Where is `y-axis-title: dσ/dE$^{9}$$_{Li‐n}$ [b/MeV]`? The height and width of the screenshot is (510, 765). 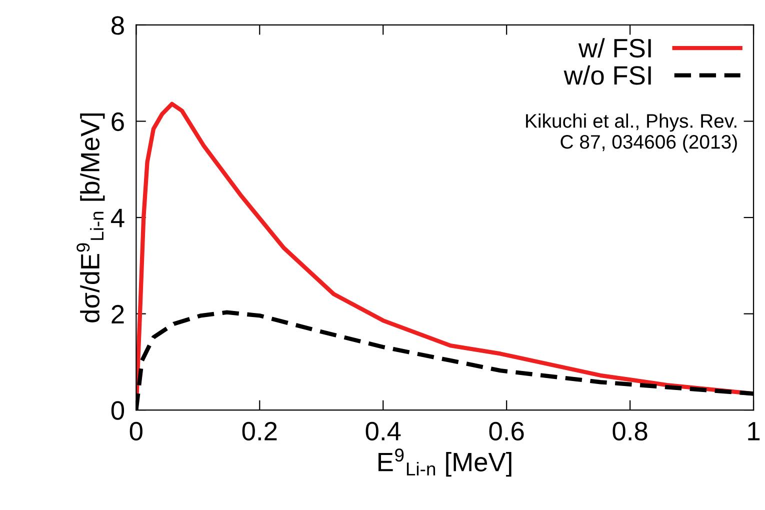
y-axis-title: dσ/dE$^{9}$$_{Li‐n}$ [b/MeV] is located at coordinates (90, 218).